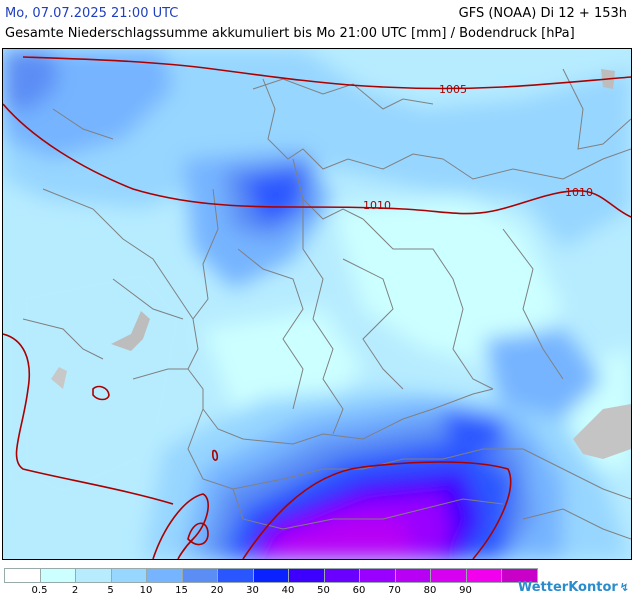 The image size is (633, 600). What do you see at coordinates (323, 590) in the screenshot?
I see `legend-label: 50` at bounding box center [323, 590].